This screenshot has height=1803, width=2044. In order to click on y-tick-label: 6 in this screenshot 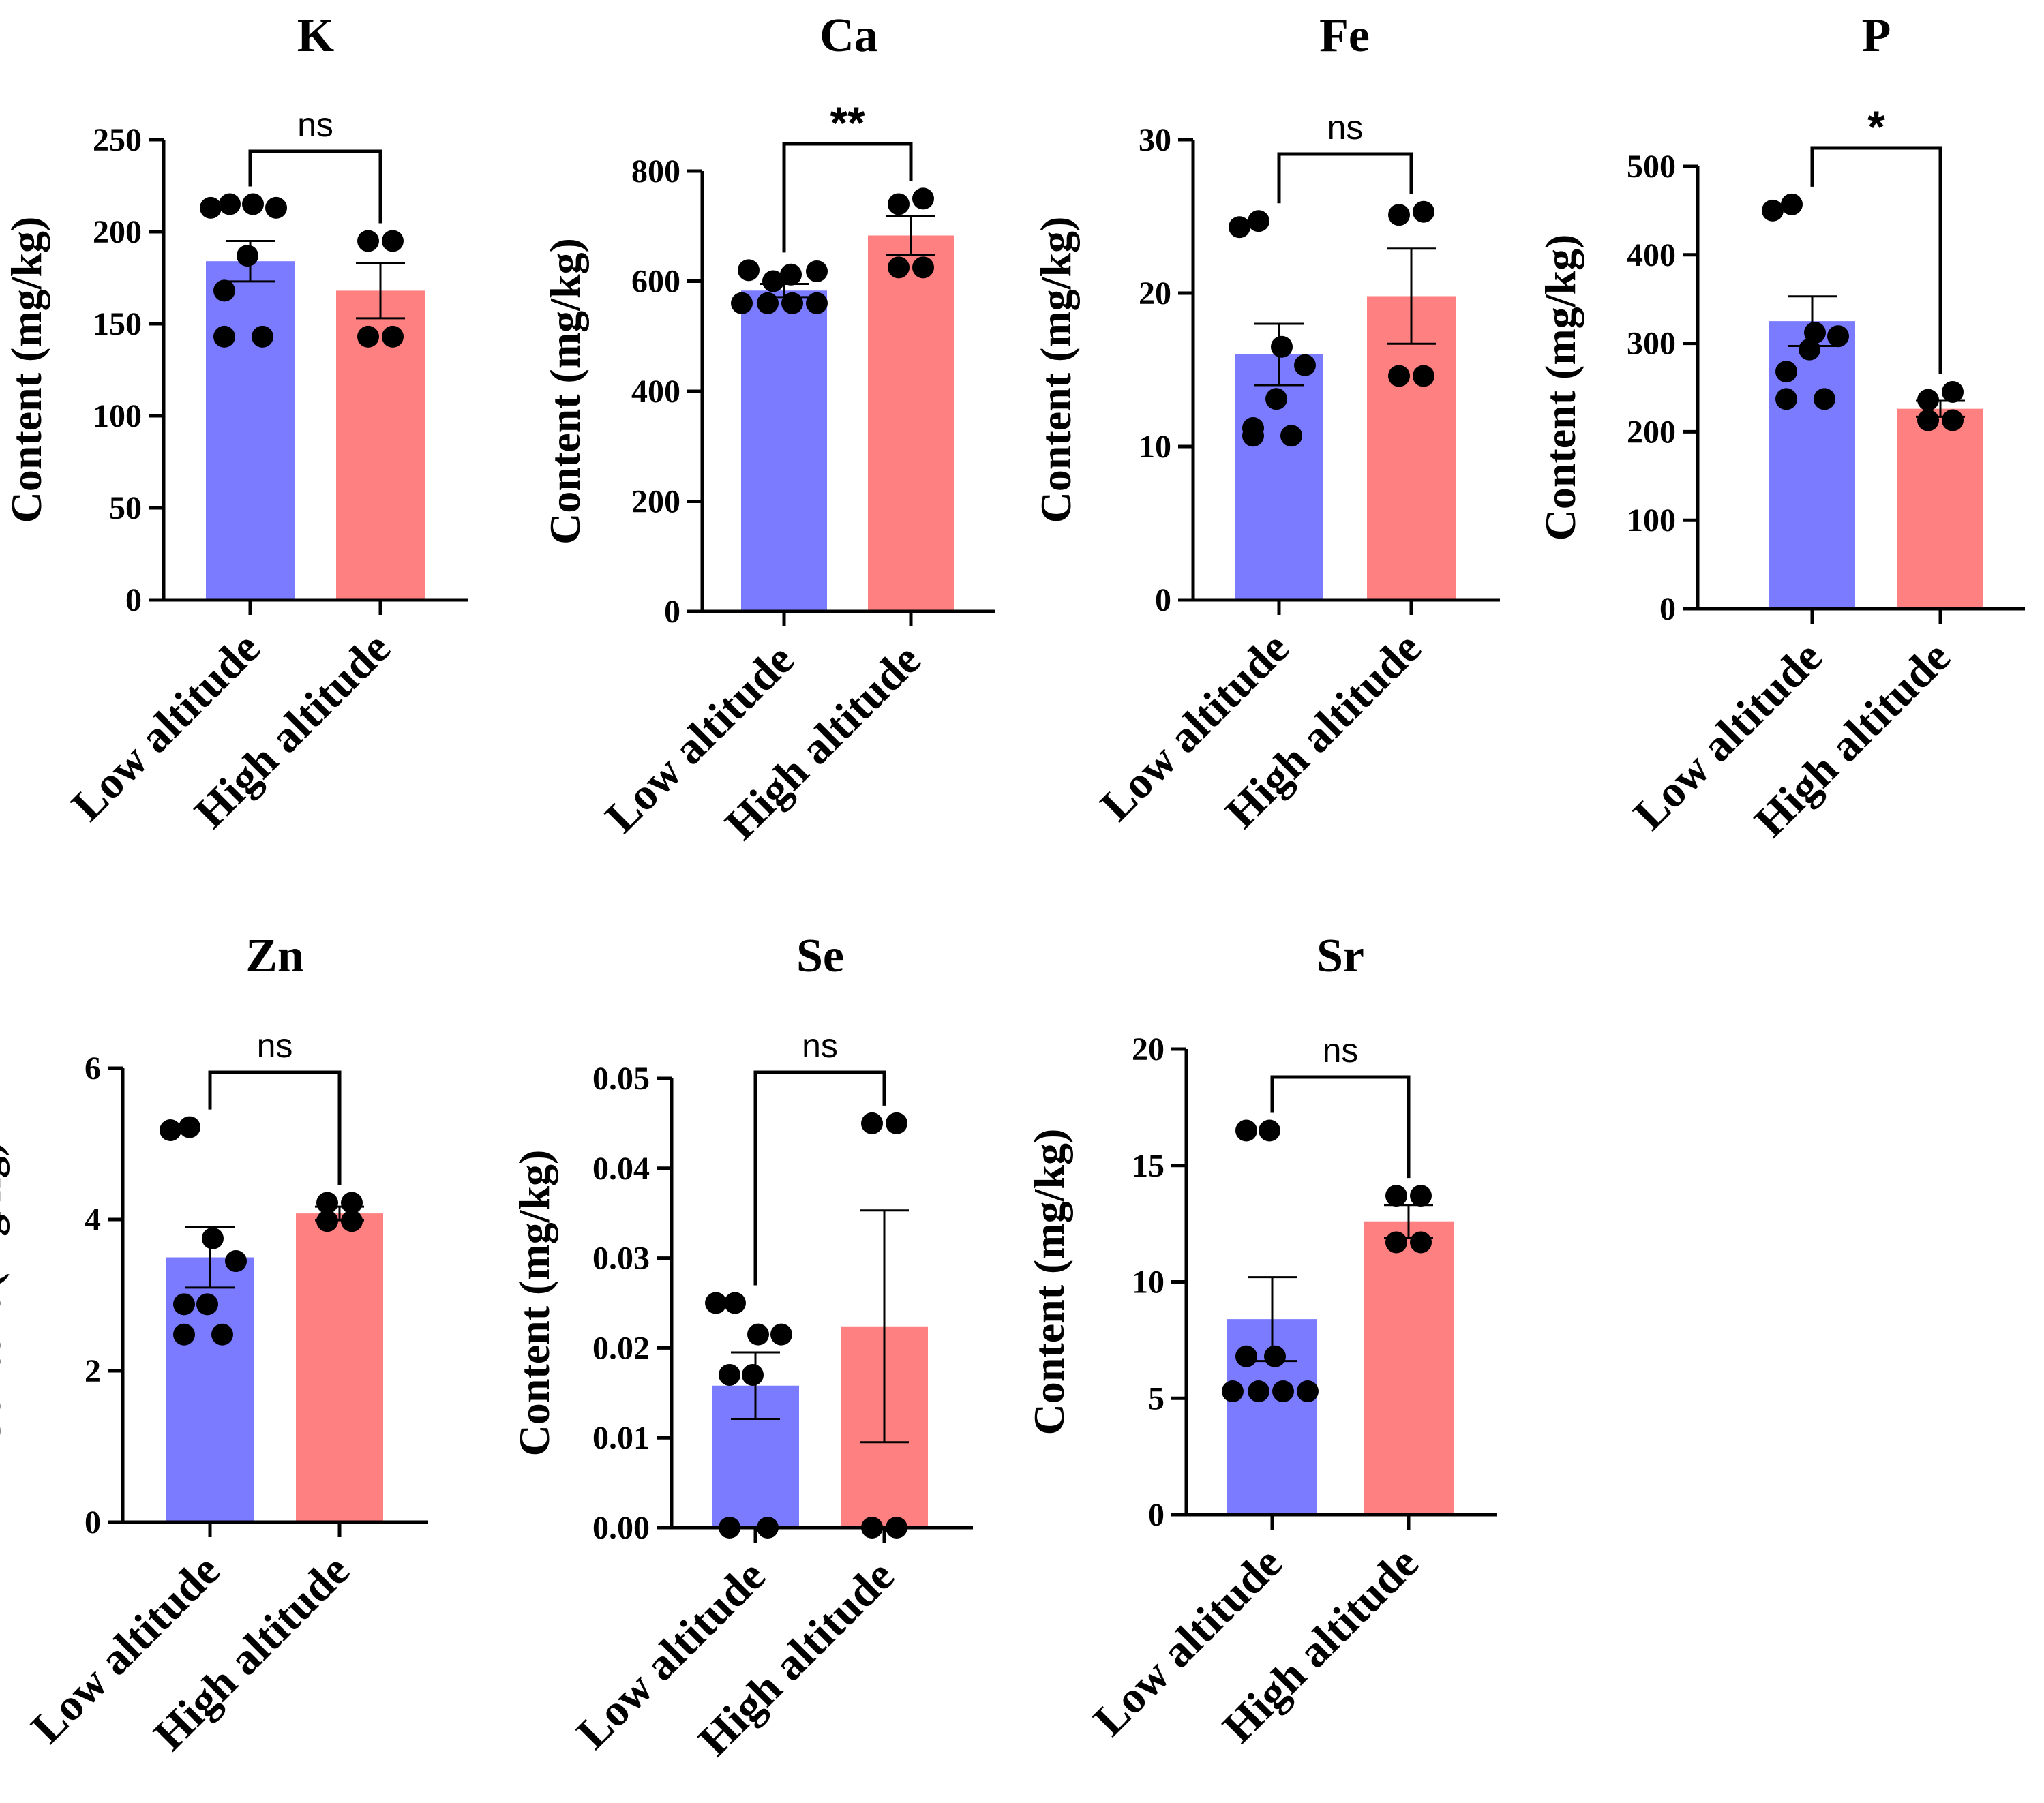, I will do `click(93, 1069)`.